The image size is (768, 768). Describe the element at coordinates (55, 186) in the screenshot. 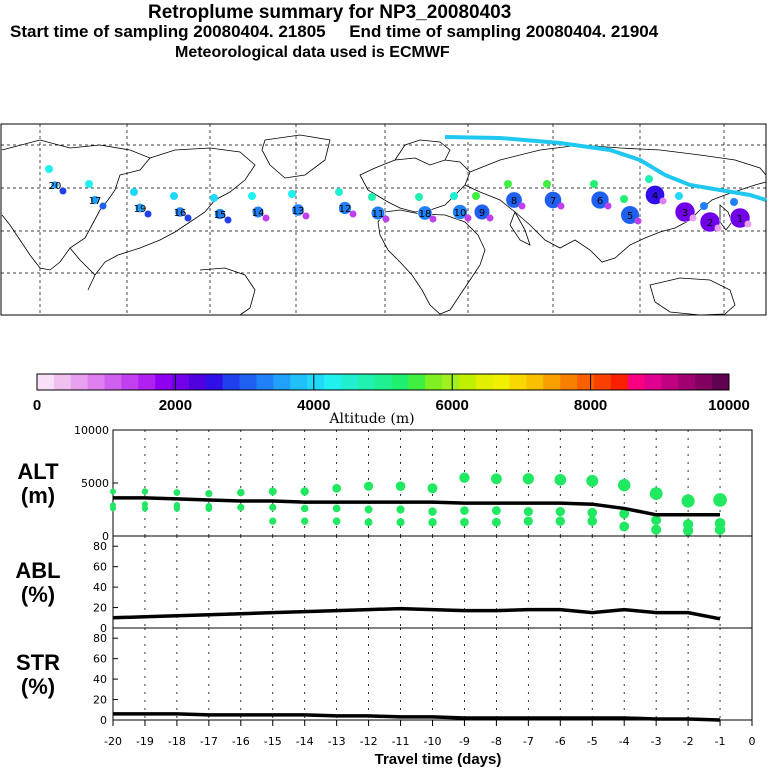

I see `plume-day-label: 20` at that location.